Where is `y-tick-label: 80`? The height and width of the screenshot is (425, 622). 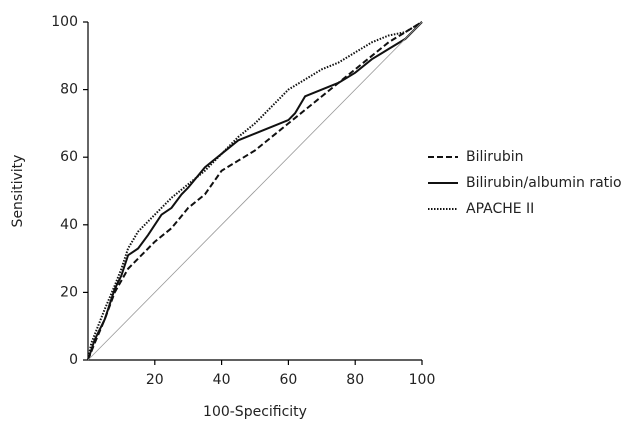 y-tick-label: 80 is located at coordinates (69, 90).